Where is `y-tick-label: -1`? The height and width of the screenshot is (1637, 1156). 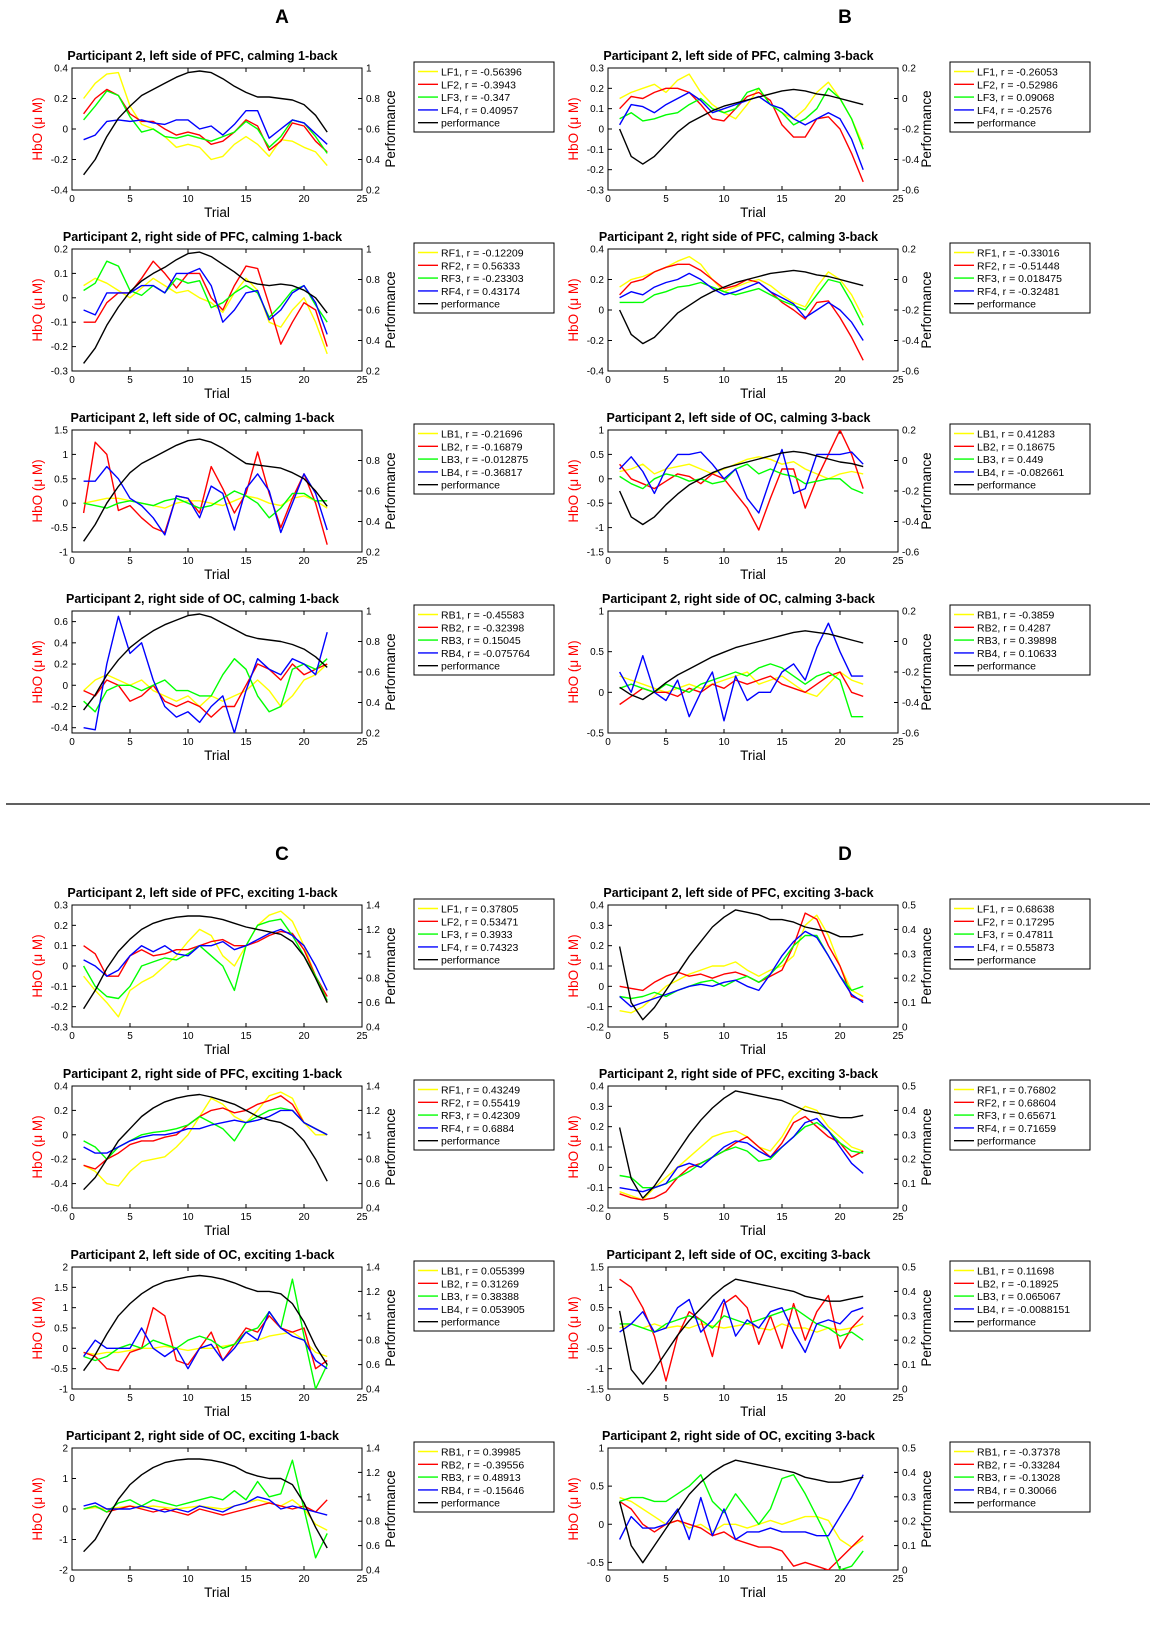 y-tick-label: -1 is located at coordinates (63, 1390).